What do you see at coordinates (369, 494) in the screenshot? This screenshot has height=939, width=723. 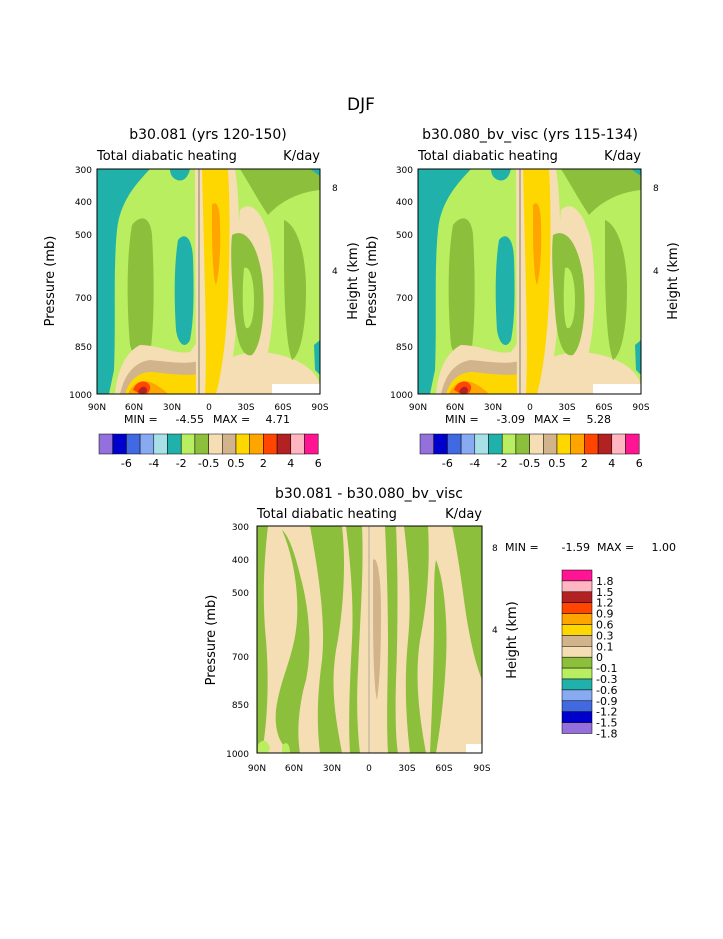 I see `panel-3-title: b30.081 - b30.080_bv_visc` at bounding box center [369, 494].